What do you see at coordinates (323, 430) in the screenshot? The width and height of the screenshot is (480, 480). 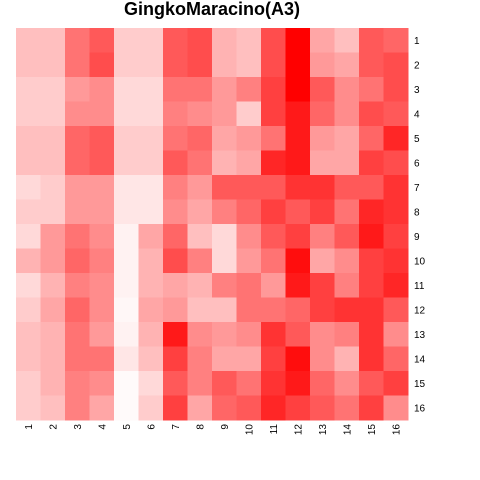 I see `x-tick-label: 13` at bounding box center [323, 430].